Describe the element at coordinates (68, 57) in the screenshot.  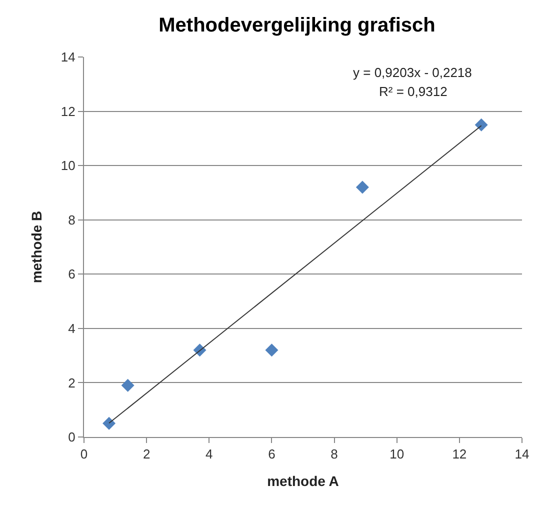
I see `y-tick-label: 14` at that location.